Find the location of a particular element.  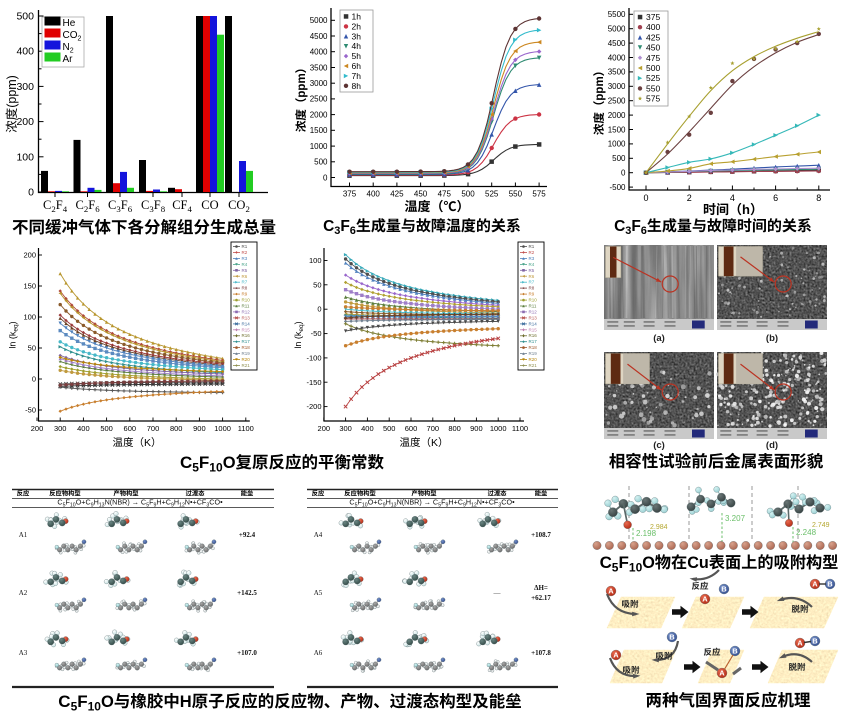

svg-text: R5 is located at coordinates (245, 270).